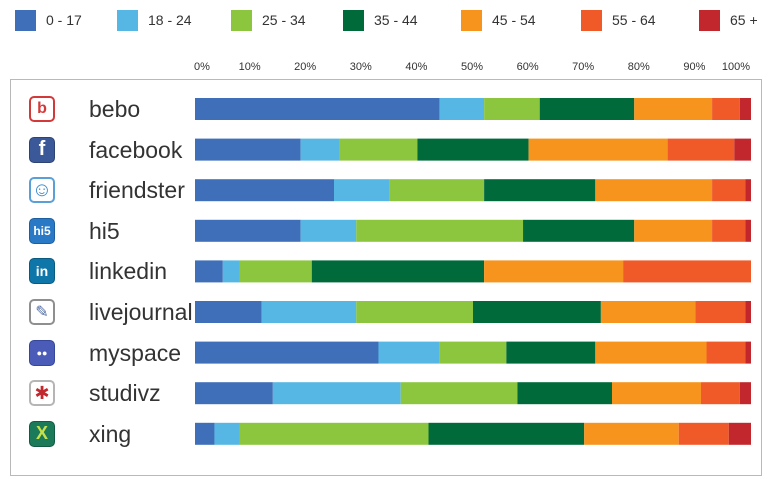 This screenshot has width=774, height=479. I want to click on legend-item: 35 - 44, so click(380, 20).